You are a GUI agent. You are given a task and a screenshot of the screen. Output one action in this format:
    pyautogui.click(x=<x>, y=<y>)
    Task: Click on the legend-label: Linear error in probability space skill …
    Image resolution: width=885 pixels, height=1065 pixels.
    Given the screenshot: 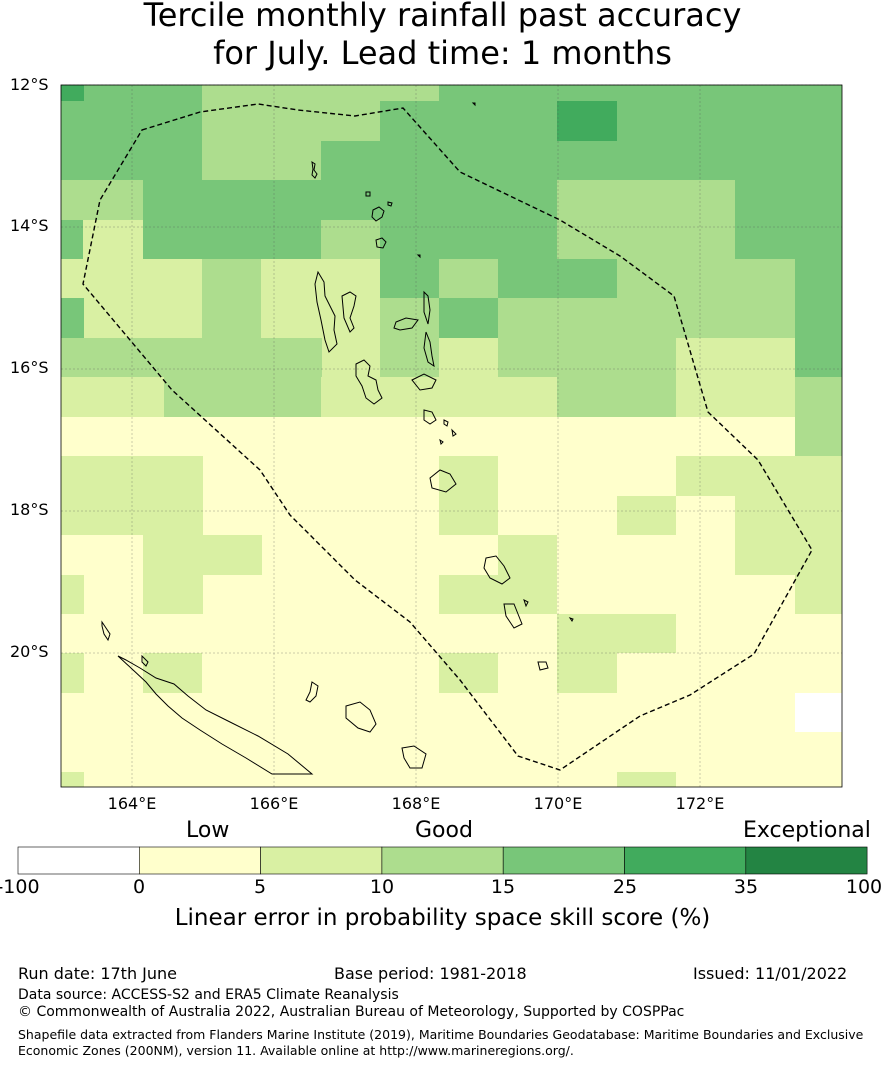 What is the action you would take?
    pyautogui.click(x=442, y=918)
    